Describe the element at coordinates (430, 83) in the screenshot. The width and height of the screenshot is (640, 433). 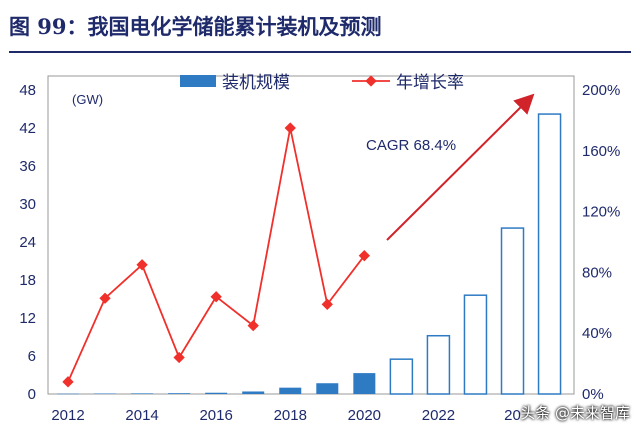
I see `legend-line-label: 年增长率` at that location.